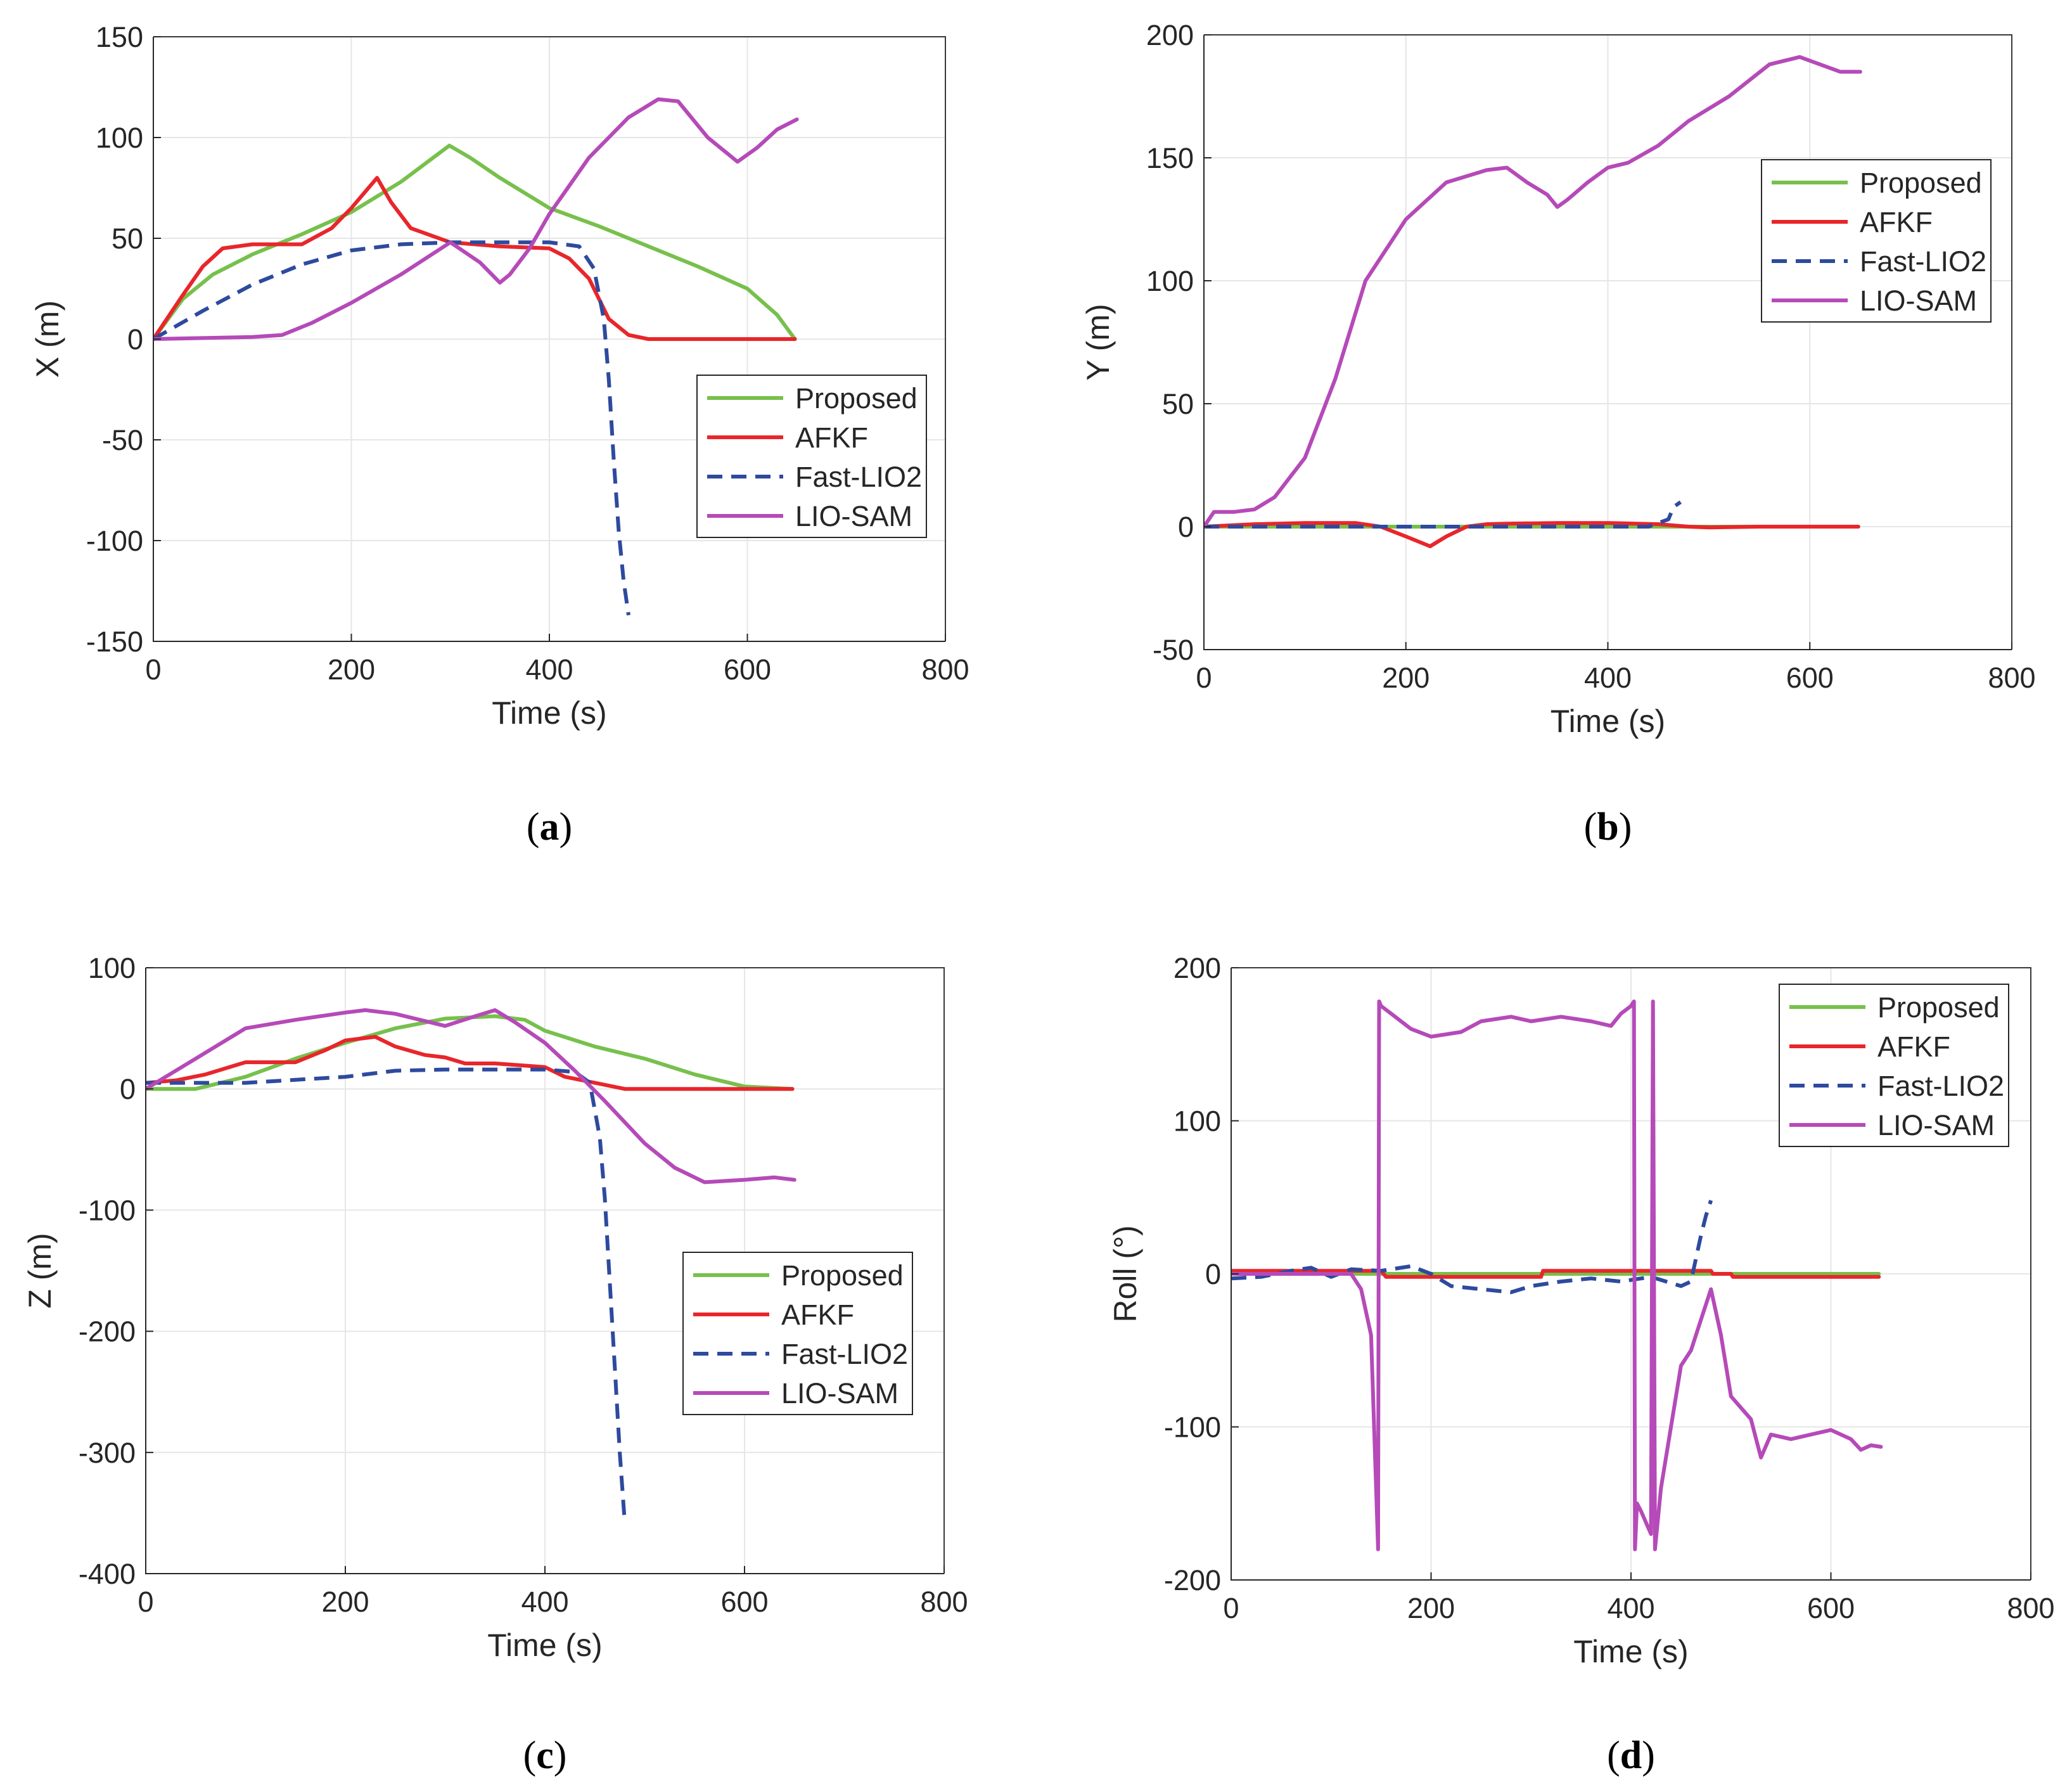  I want to click on x-tick-label-b: 200, so click(1405, 678).